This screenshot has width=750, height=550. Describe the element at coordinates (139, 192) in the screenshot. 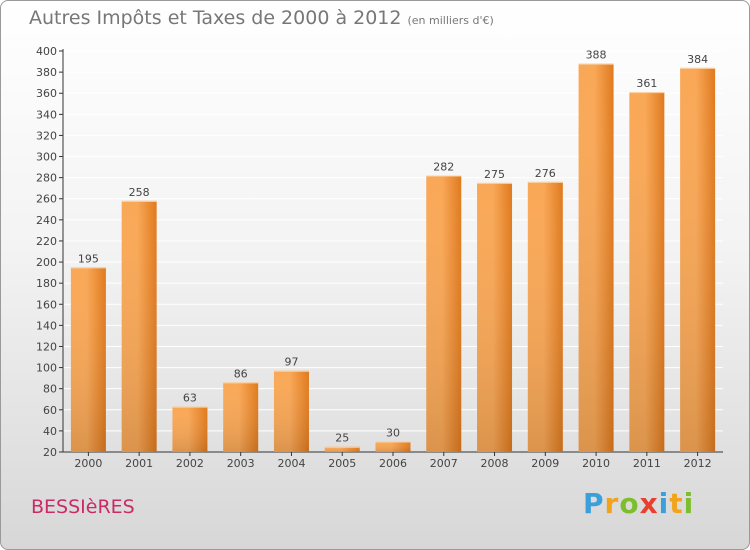

I see `bar-value-label: 258` at that location.